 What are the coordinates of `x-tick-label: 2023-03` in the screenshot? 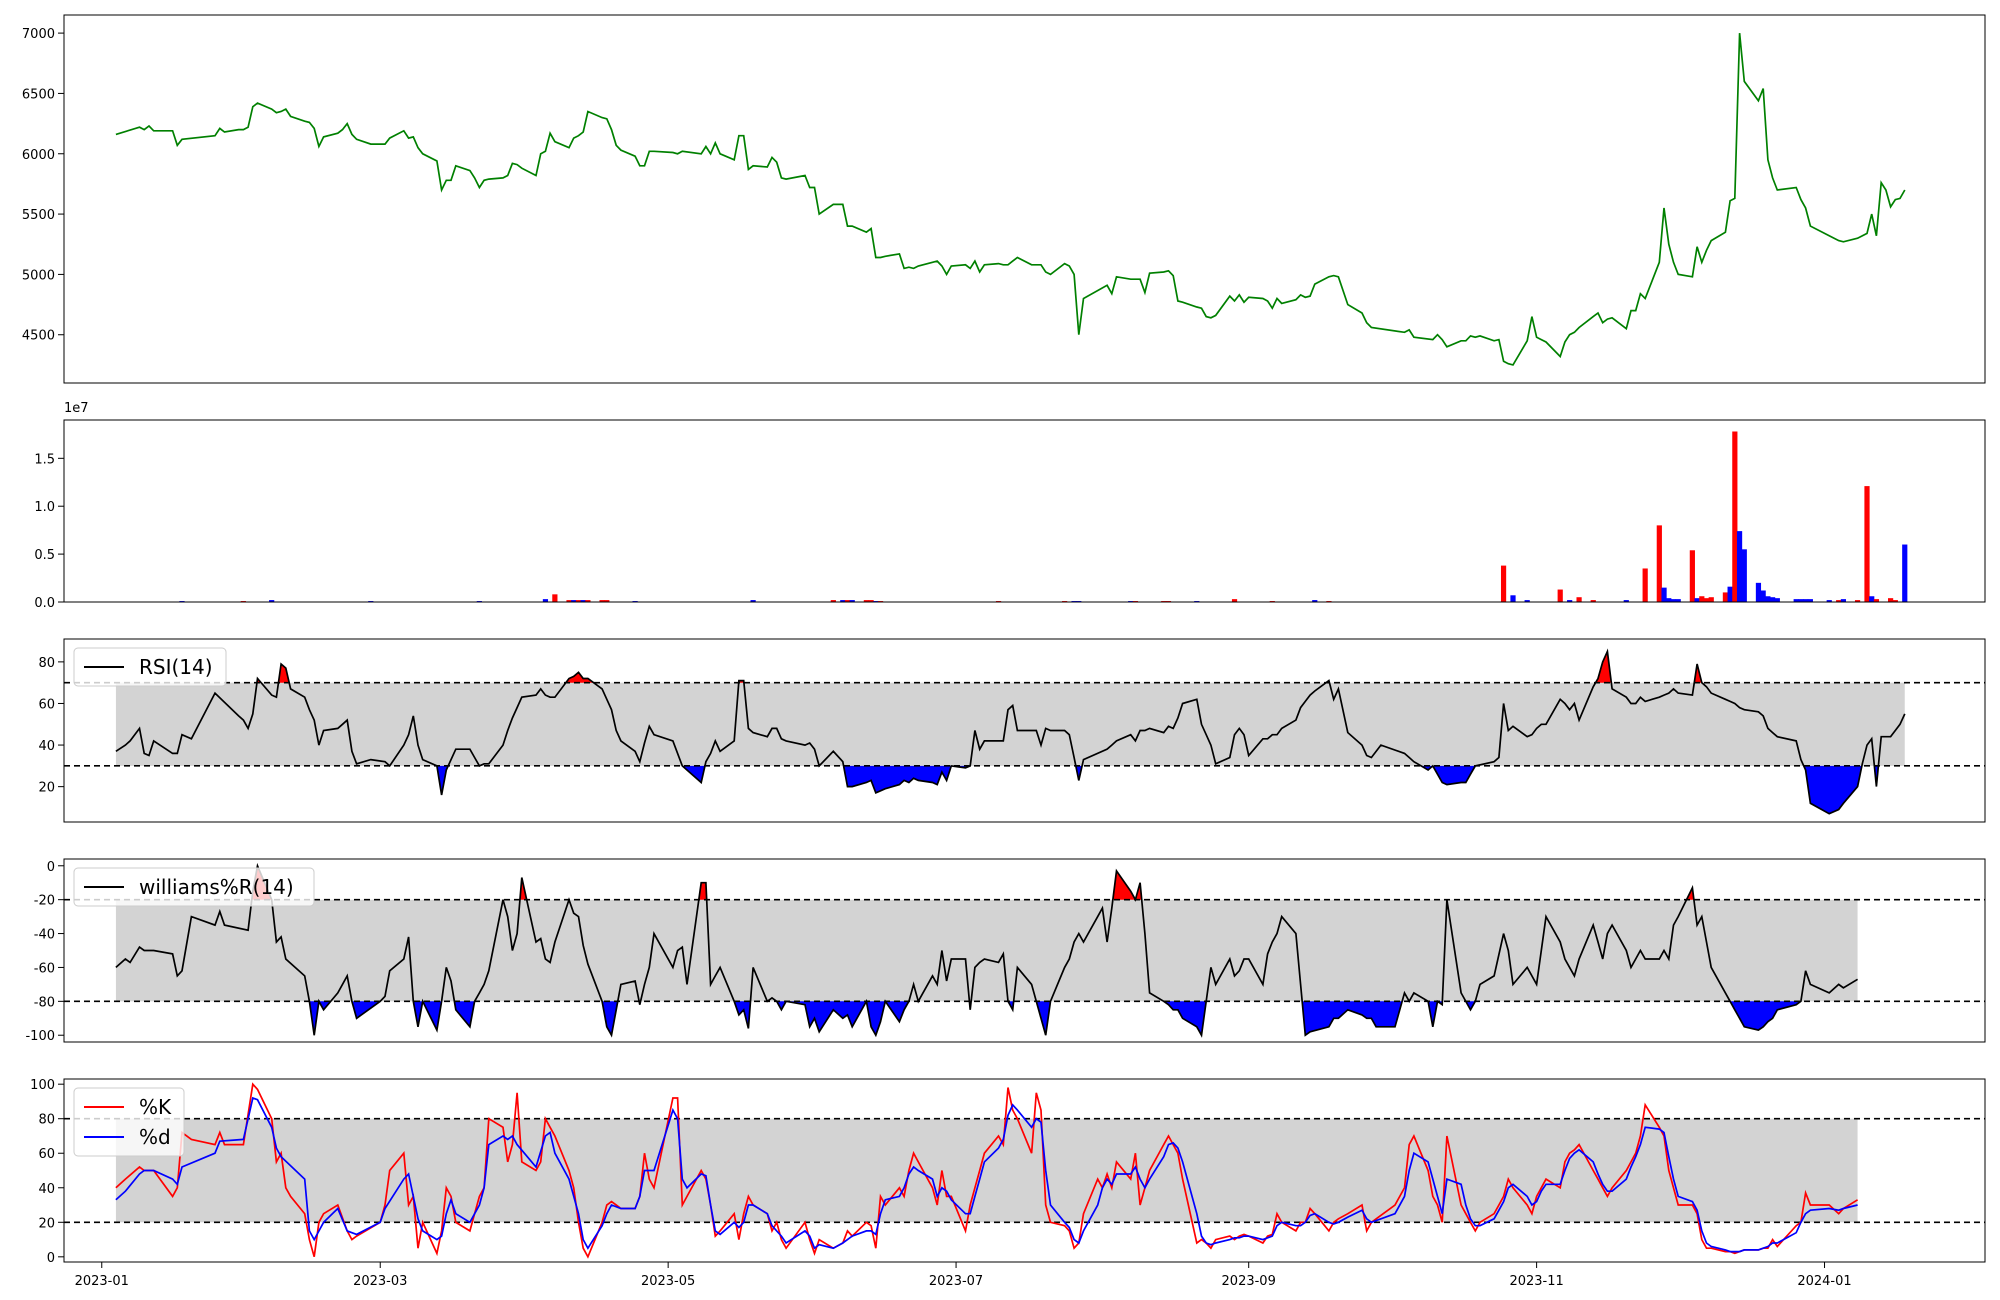 It's located at (380, 1281).